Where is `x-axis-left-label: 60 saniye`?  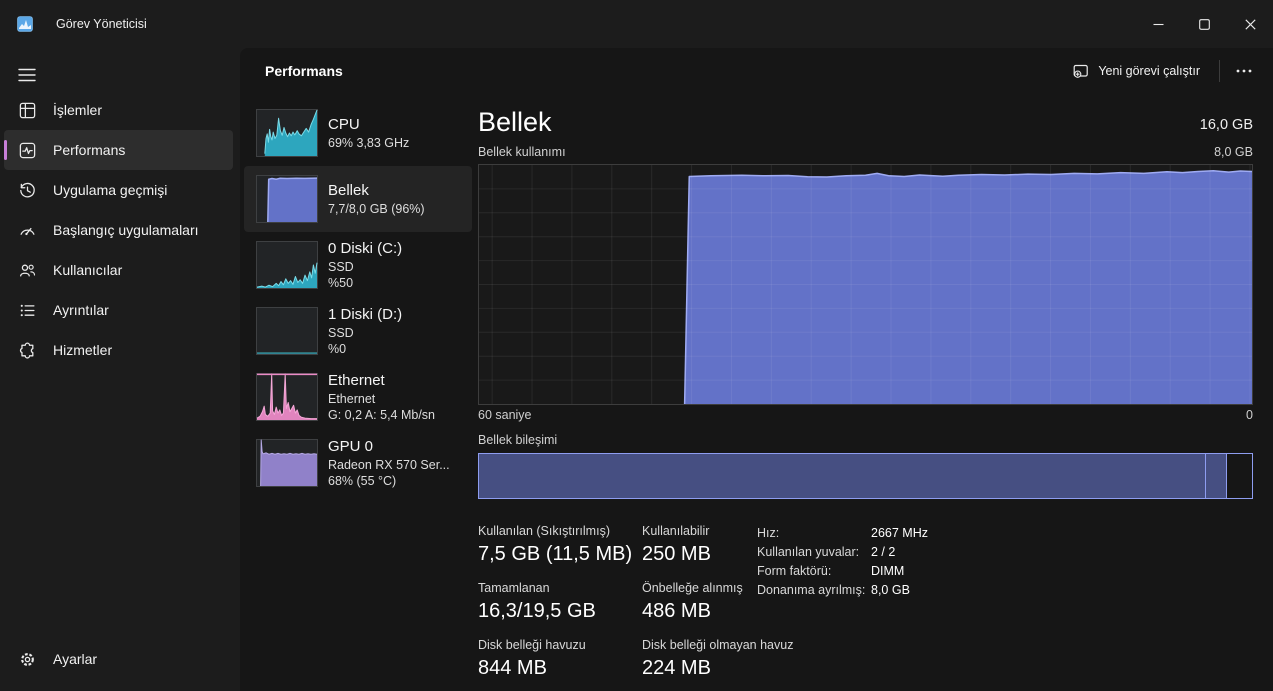
x-axis-left-label: 60 saniye is located at coordinates (505, 415).